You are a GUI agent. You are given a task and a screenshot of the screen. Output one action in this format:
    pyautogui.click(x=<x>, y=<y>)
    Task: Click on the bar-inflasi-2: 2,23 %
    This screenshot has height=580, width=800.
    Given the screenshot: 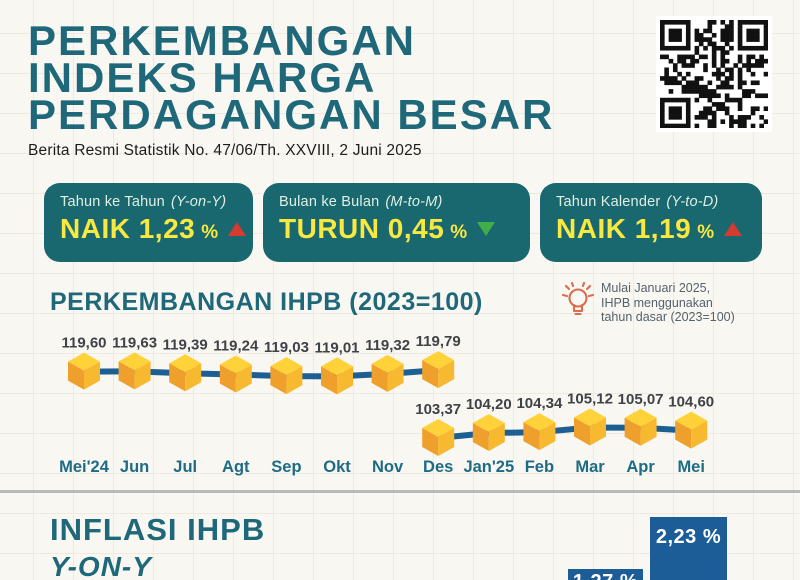 What is the action you would take?
    pyautogui.click(x=688, y=548)
    